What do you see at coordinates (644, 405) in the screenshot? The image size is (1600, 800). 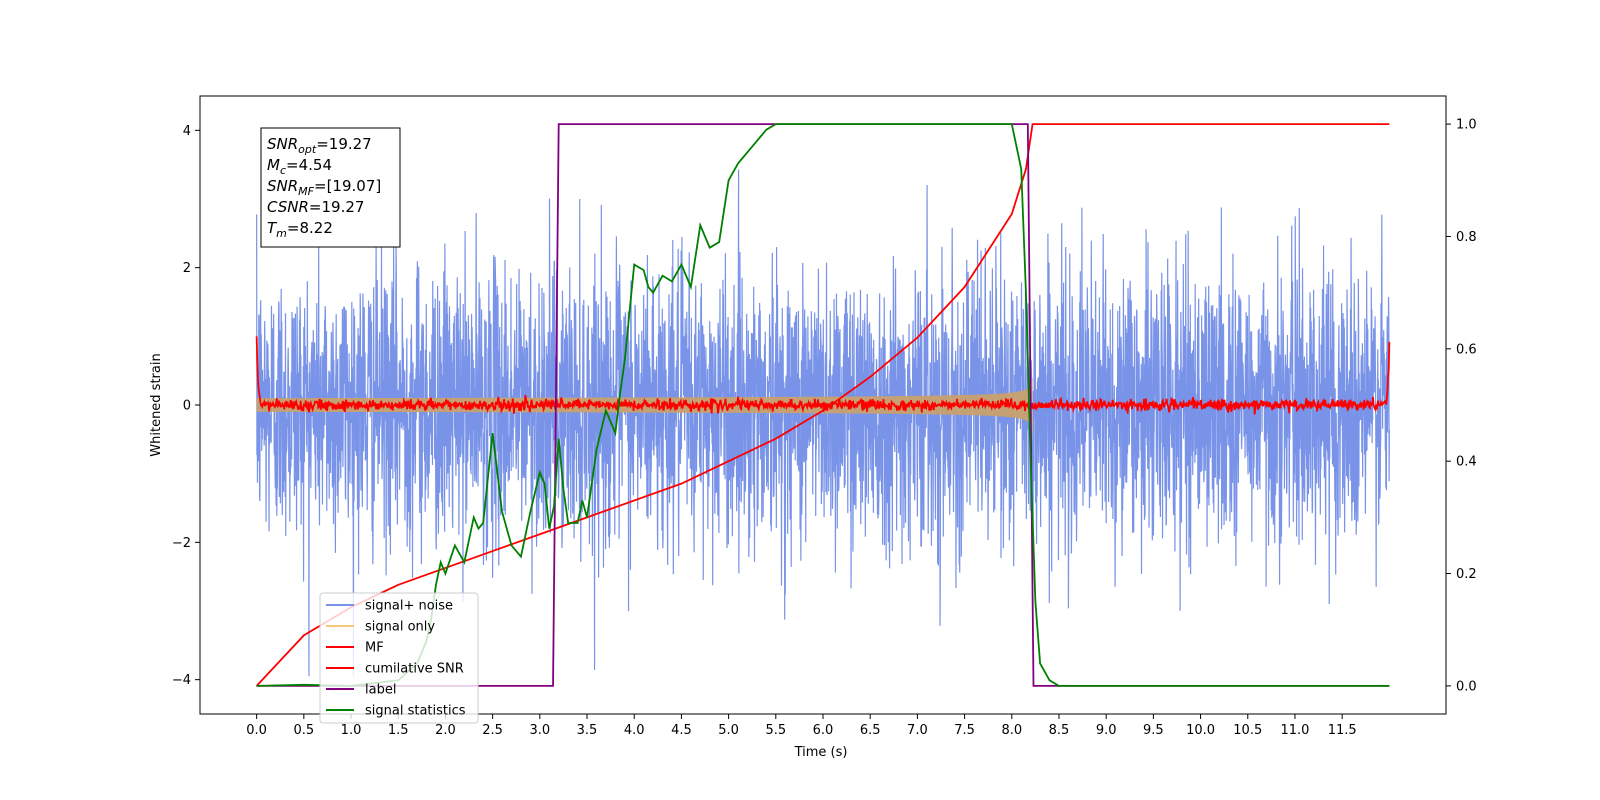 I see `series-signal-only-band` at bounding box center [644, 405].